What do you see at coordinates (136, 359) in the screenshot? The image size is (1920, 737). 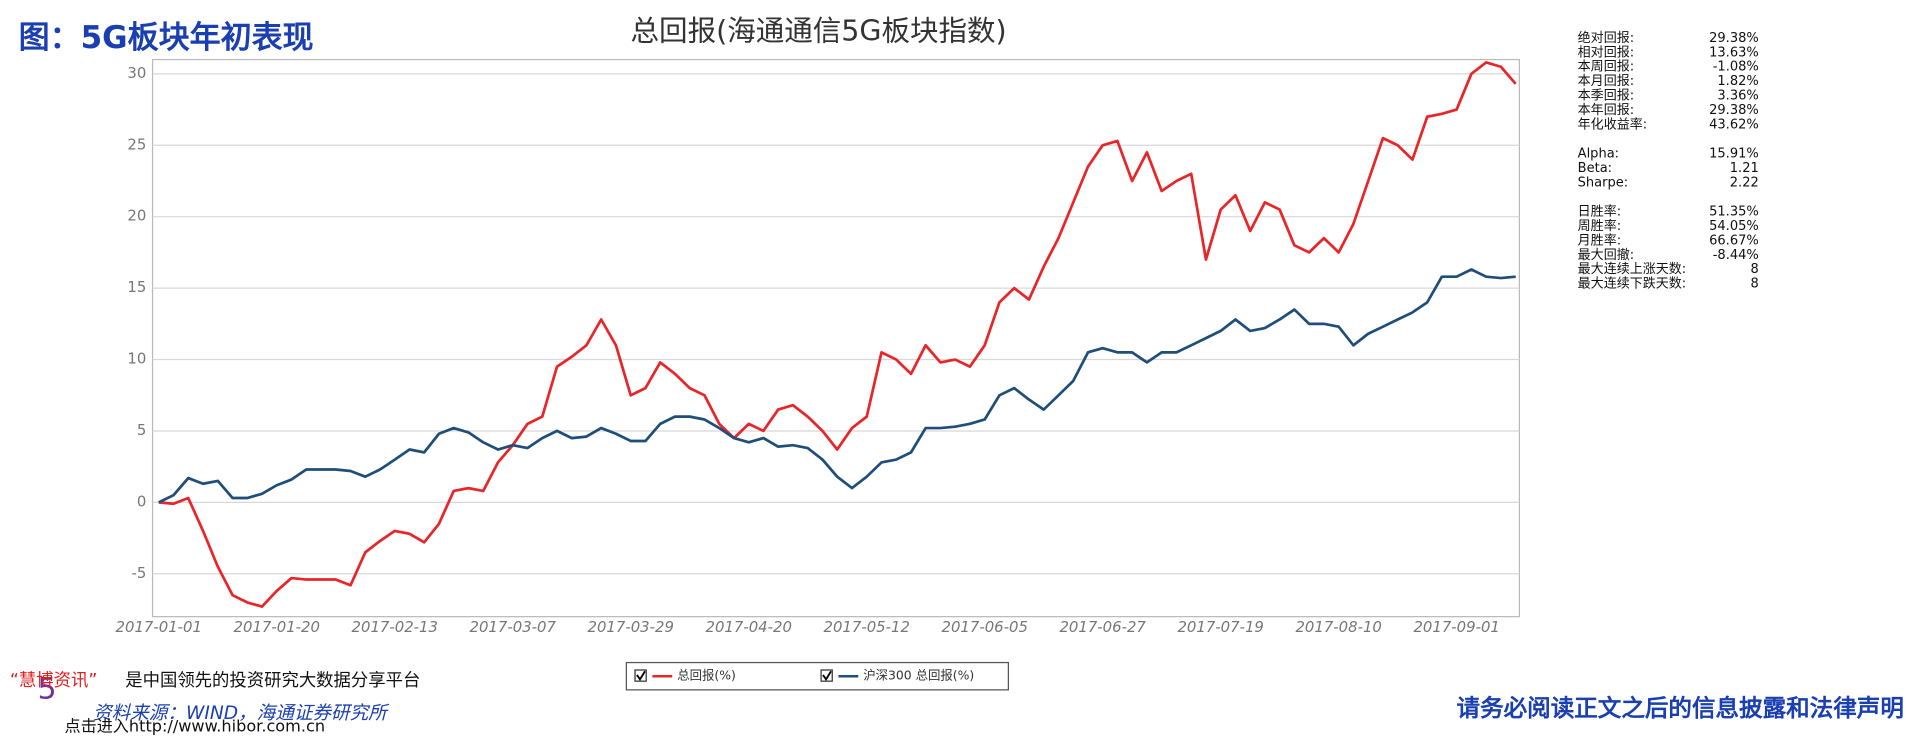 I see `y-tick-label: 10` at bounding box center [136, 359].